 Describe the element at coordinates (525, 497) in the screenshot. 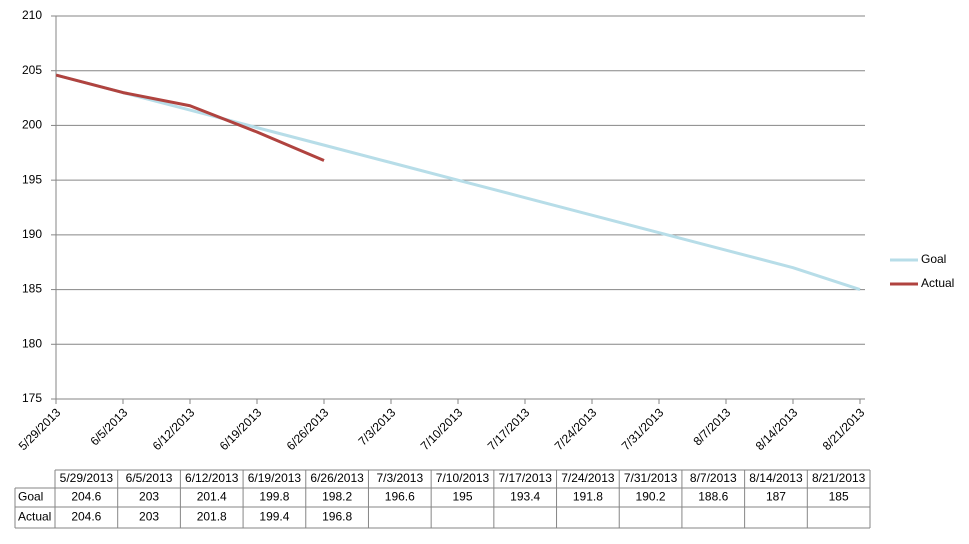

I see `table-cell: 193.4` at that location.